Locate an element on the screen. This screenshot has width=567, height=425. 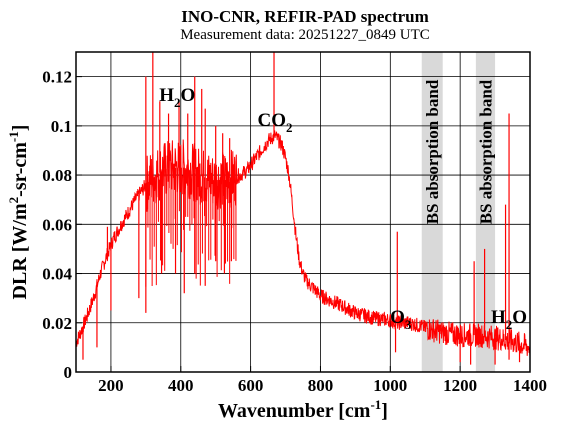
y-axis-label: DLR [W/m2-sr-cm-1] is located at coordinates (18, 212).